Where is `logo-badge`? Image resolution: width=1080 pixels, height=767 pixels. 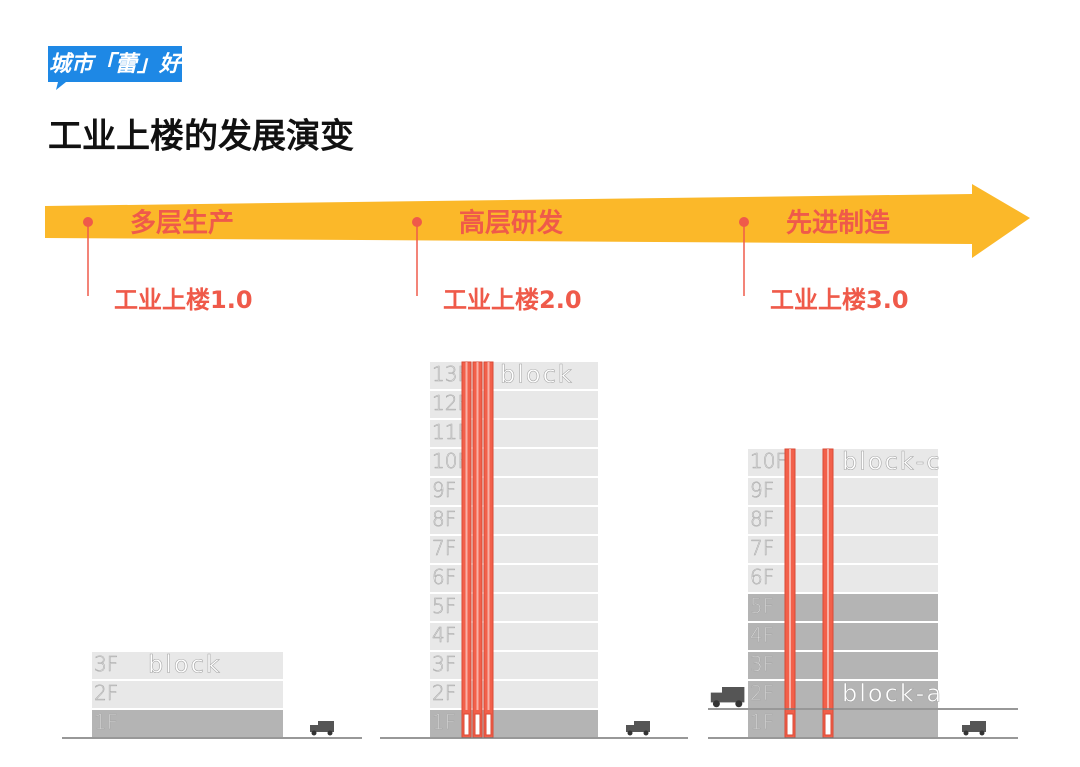
logo-badge is located at coordinates (115, 68).